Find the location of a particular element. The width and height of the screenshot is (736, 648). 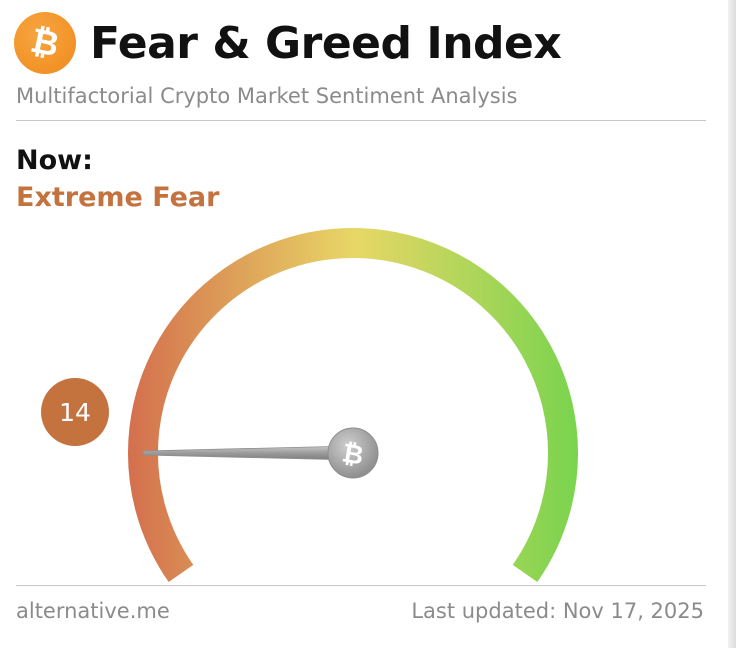

gauge-needle is located at coordinates (248, 453).